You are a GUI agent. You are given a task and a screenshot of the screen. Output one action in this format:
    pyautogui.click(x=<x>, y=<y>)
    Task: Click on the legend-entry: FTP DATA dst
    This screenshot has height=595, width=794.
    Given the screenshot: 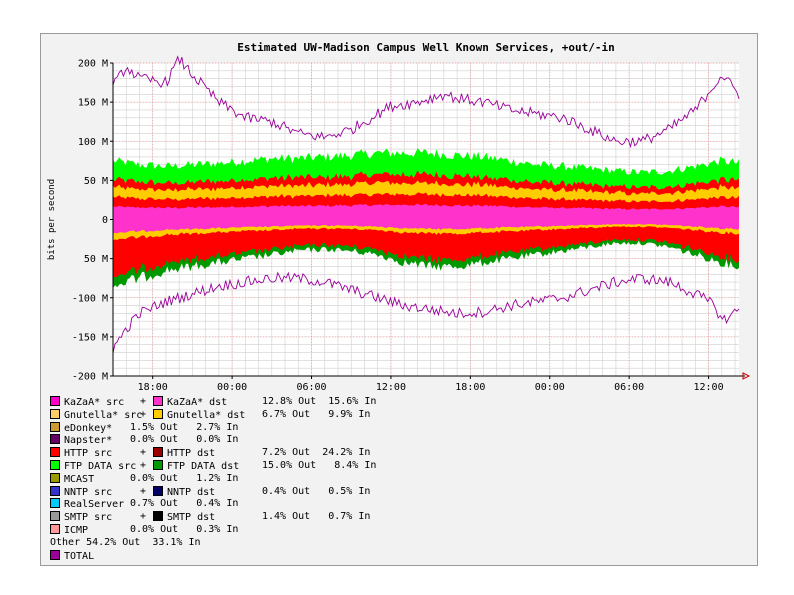 What is the action you would take?
    pyautogui.click(x=196, y=466)
    